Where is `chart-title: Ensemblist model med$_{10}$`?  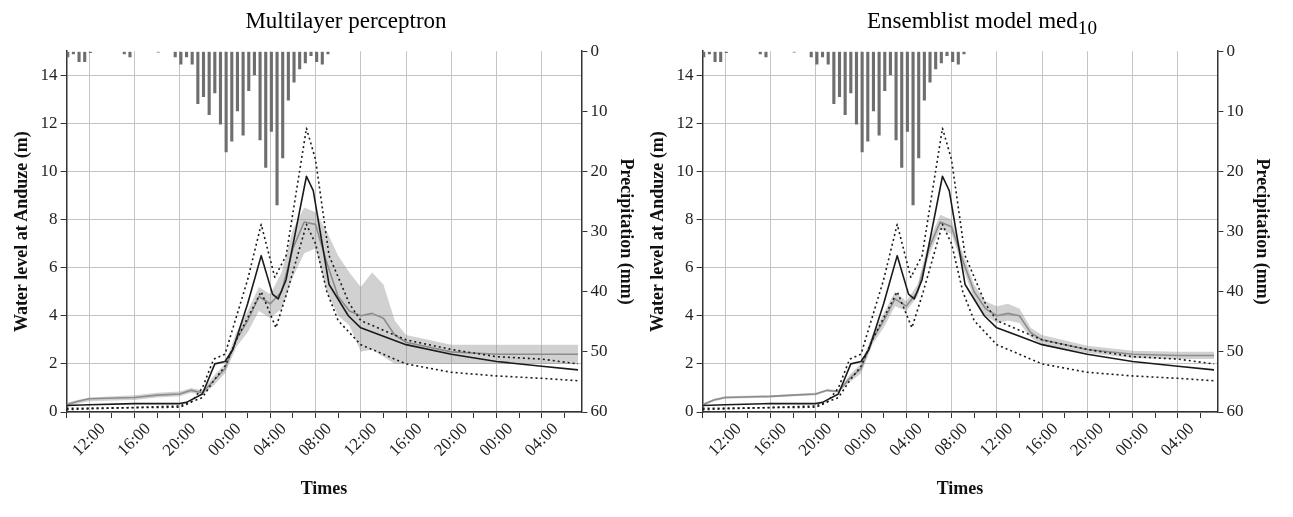 chart-title: Ensemblist model med$_{10}$ is located at coordinates (982, 23).